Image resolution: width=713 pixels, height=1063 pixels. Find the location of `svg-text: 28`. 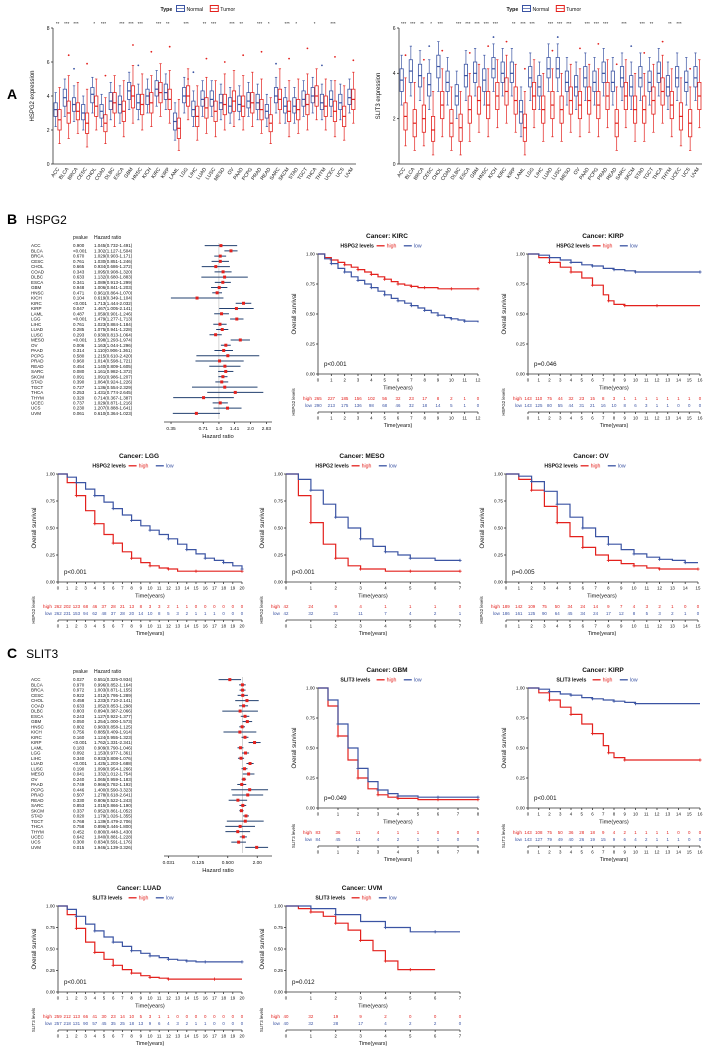

svg-text: 28 is located at coordinates (122, 613).